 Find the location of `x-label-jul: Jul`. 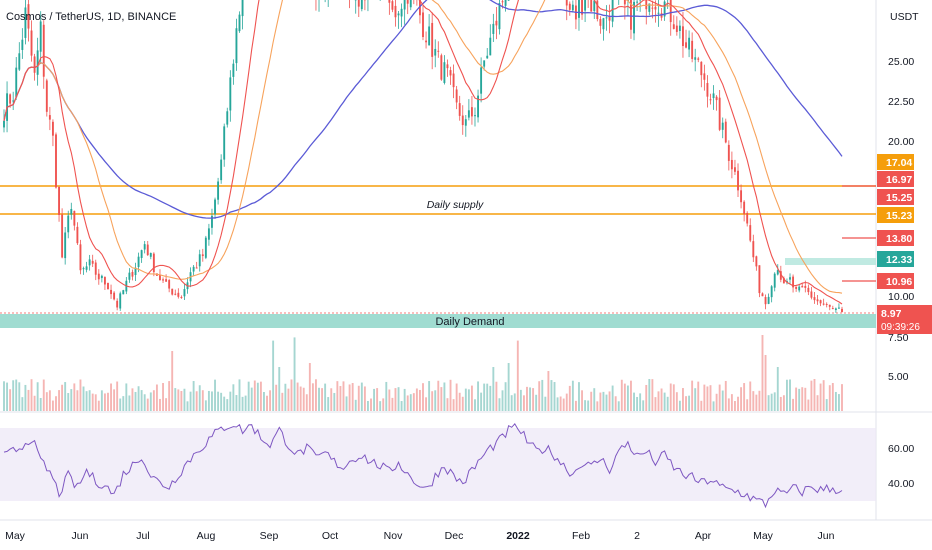

x-label-jul: Jul is located at coordinates (142, 536).